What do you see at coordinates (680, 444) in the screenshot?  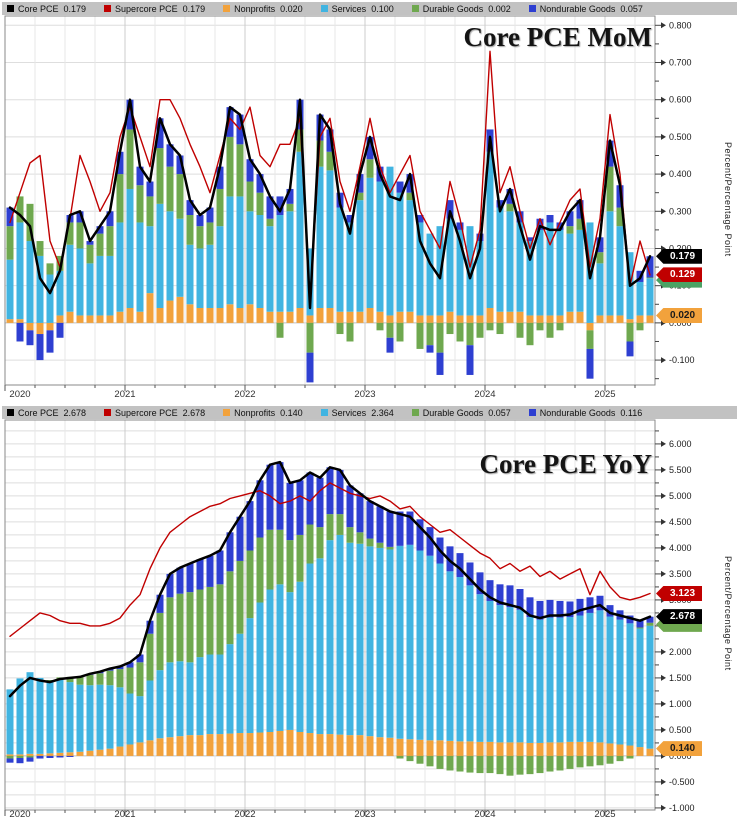 I see `svg-text: 6.000` at bounding box center [680, 444].